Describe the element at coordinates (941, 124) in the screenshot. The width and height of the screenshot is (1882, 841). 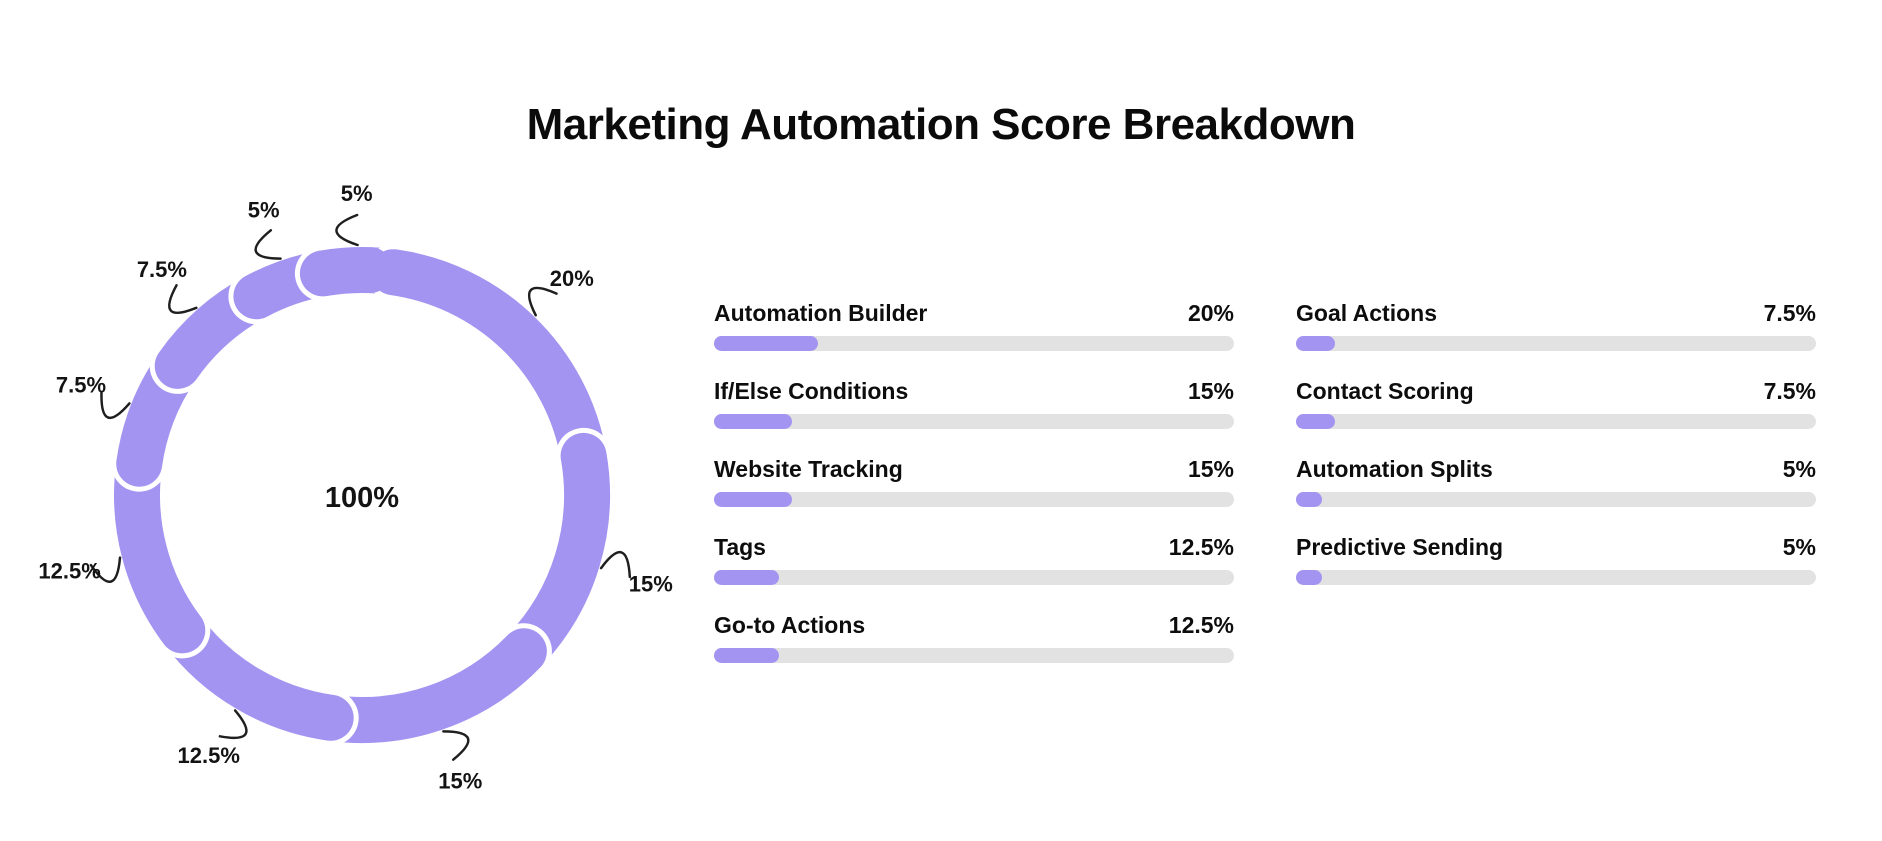
I see `chart-title: Marketing Automation Score Breakdown` at that location.